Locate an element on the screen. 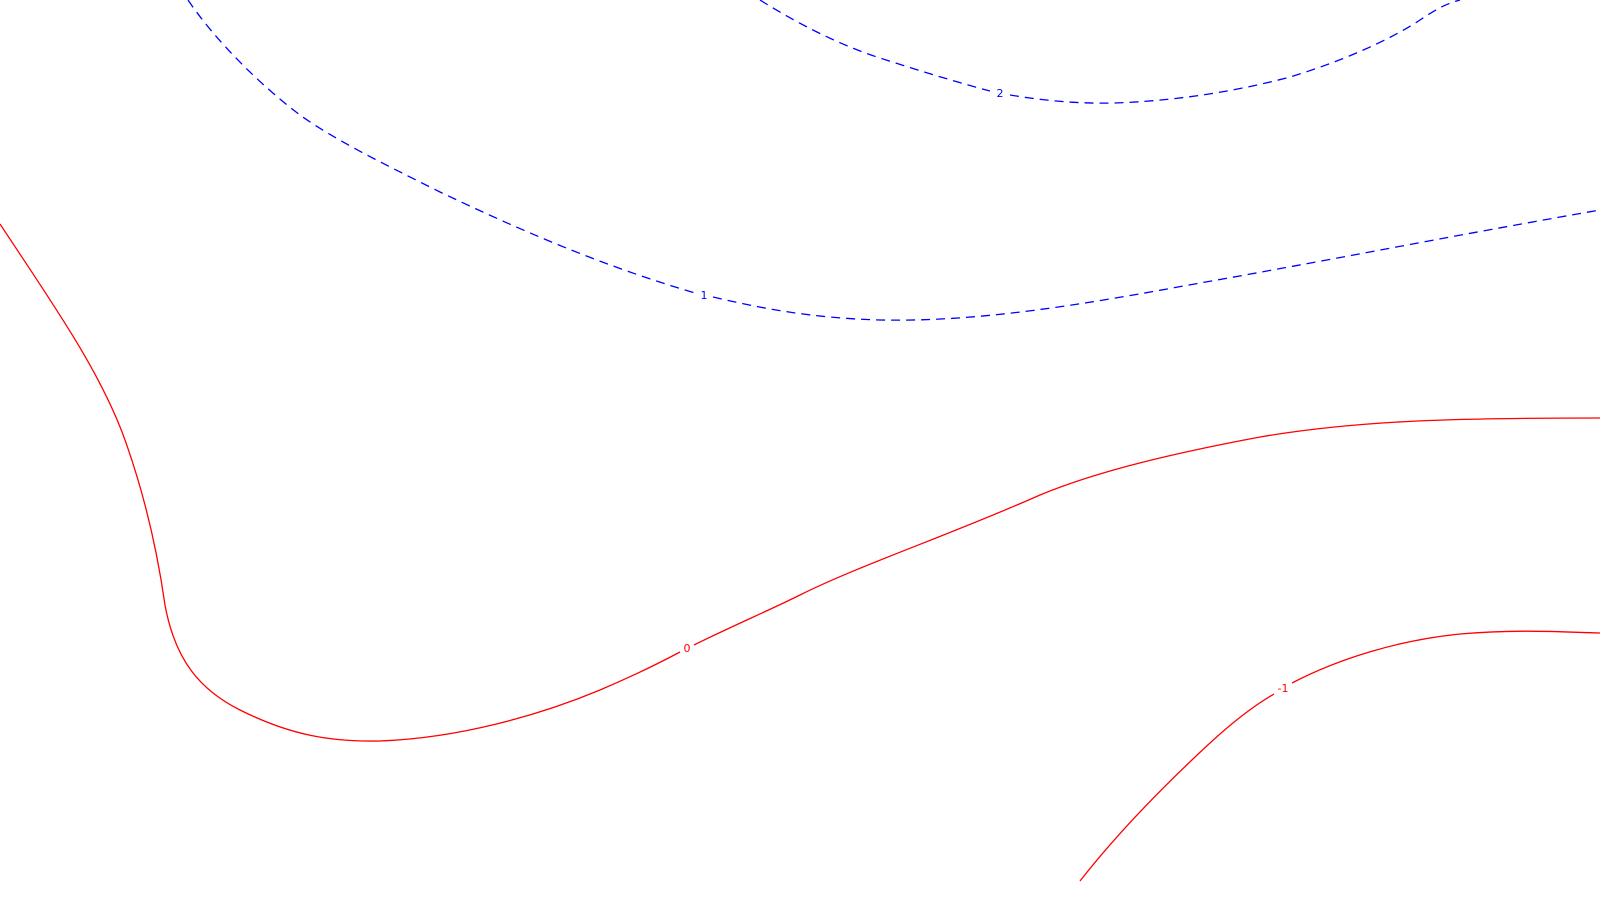 Image resolution: width=1600 pixels, height=900 pixels. contour-label-0: 0 is located at coordinates (687, 648).